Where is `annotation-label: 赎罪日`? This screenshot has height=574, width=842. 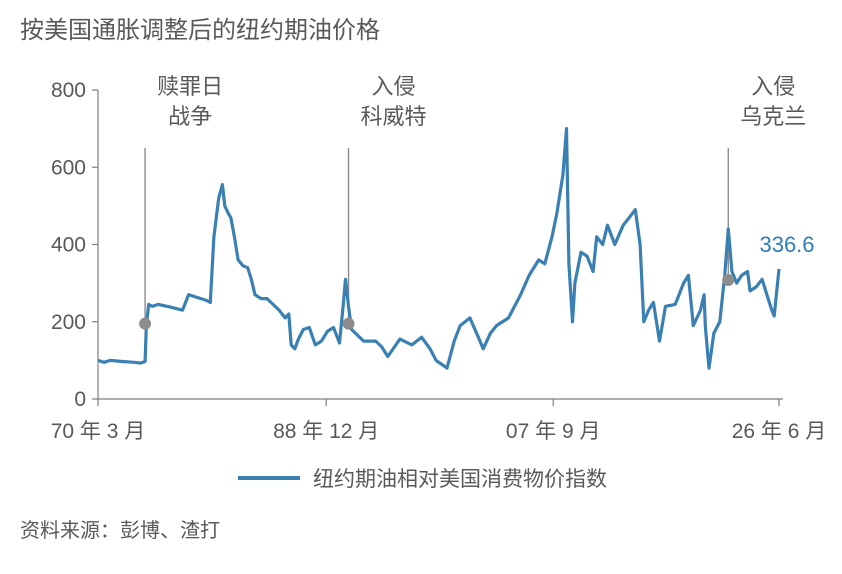
annotation-label: 赎罪日 is located at coordinates (190, 87).